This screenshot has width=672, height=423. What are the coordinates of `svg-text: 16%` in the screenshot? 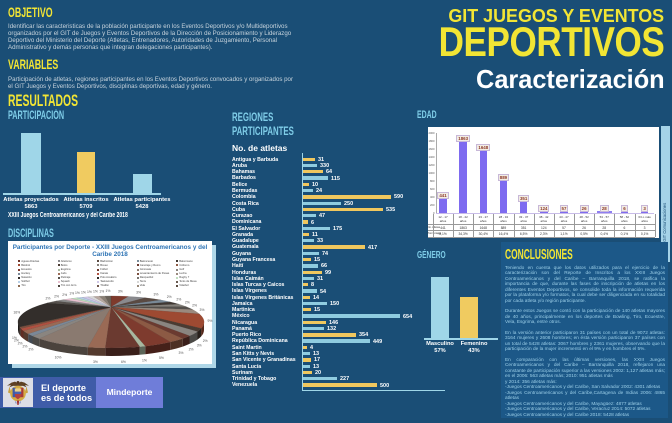 It's located at (16, 313).